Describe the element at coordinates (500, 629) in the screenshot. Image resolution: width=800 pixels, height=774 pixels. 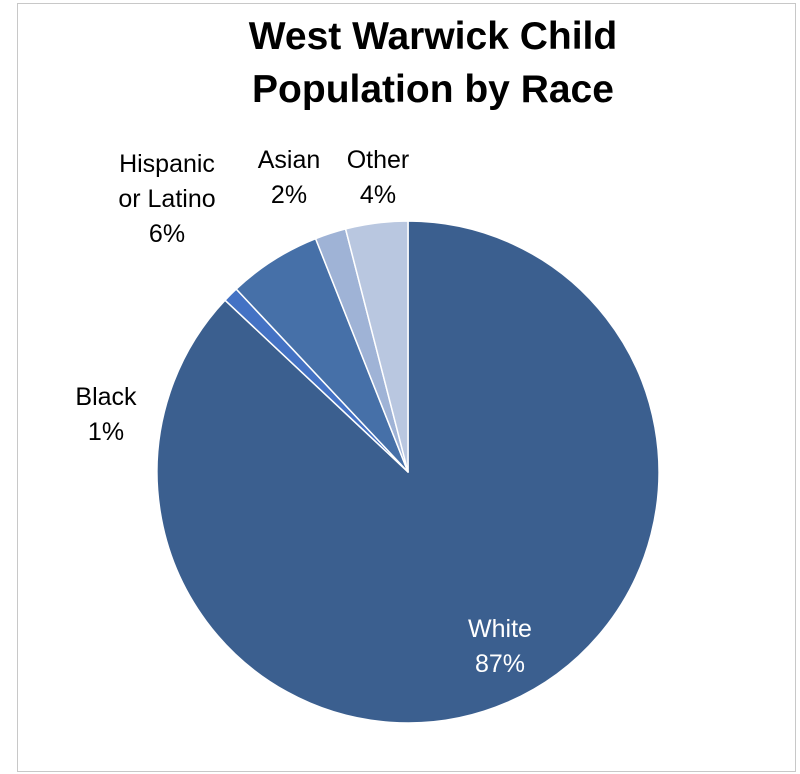
I see `label-white-name: White` at that location.